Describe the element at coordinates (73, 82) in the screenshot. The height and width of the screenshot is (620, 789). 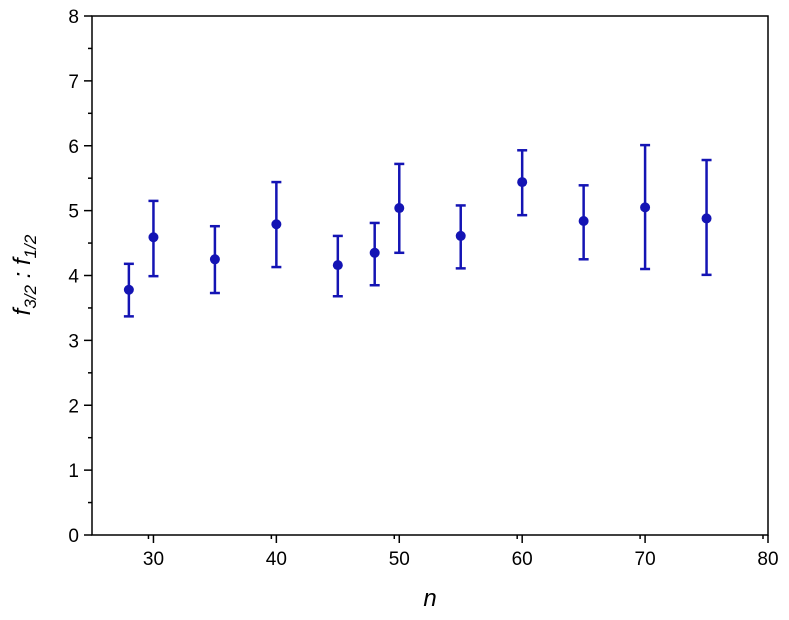
I see `y-tick-label: 7` at that location.